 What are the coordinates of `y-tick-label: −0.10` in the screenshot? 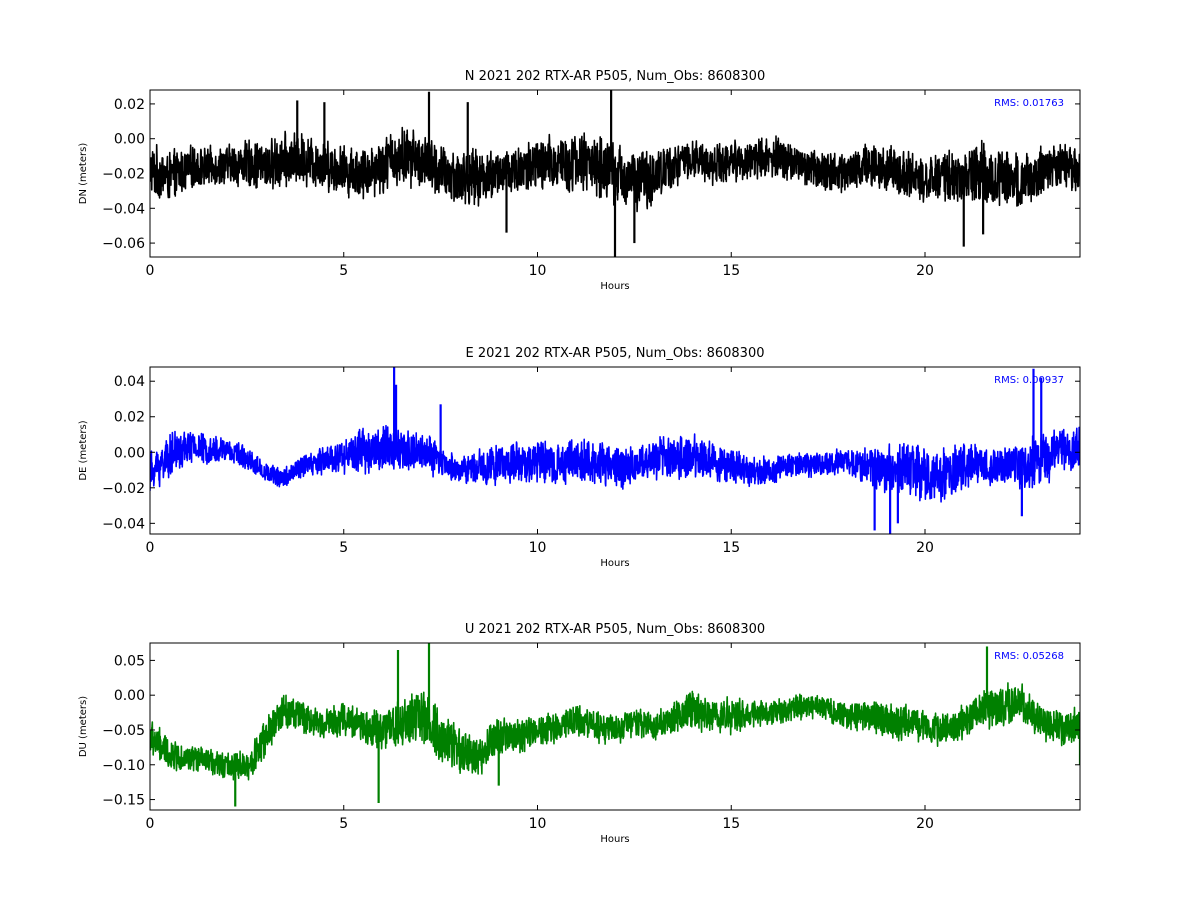 It's located at (123, 766).